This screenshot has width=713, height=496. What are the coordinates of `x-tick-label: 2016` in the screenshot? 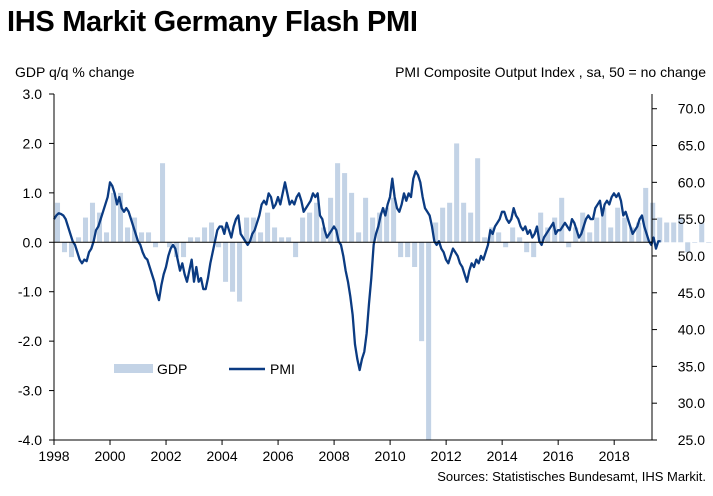 It's located at (558, 456).